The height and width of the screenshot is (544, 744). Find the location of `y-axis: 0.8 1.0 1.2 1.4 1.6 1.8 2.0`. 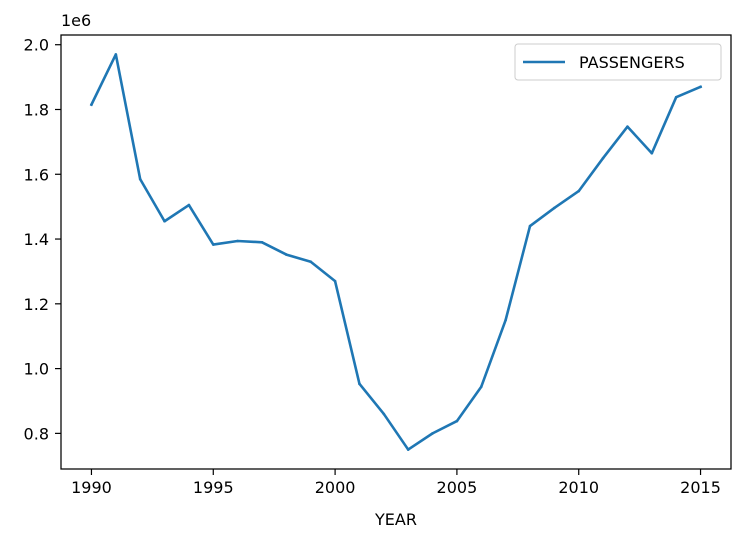

y-axis: 0.8 1.0 1.2 1.4 1.6 1.8 2.0 is located at coordinates (42, 239).